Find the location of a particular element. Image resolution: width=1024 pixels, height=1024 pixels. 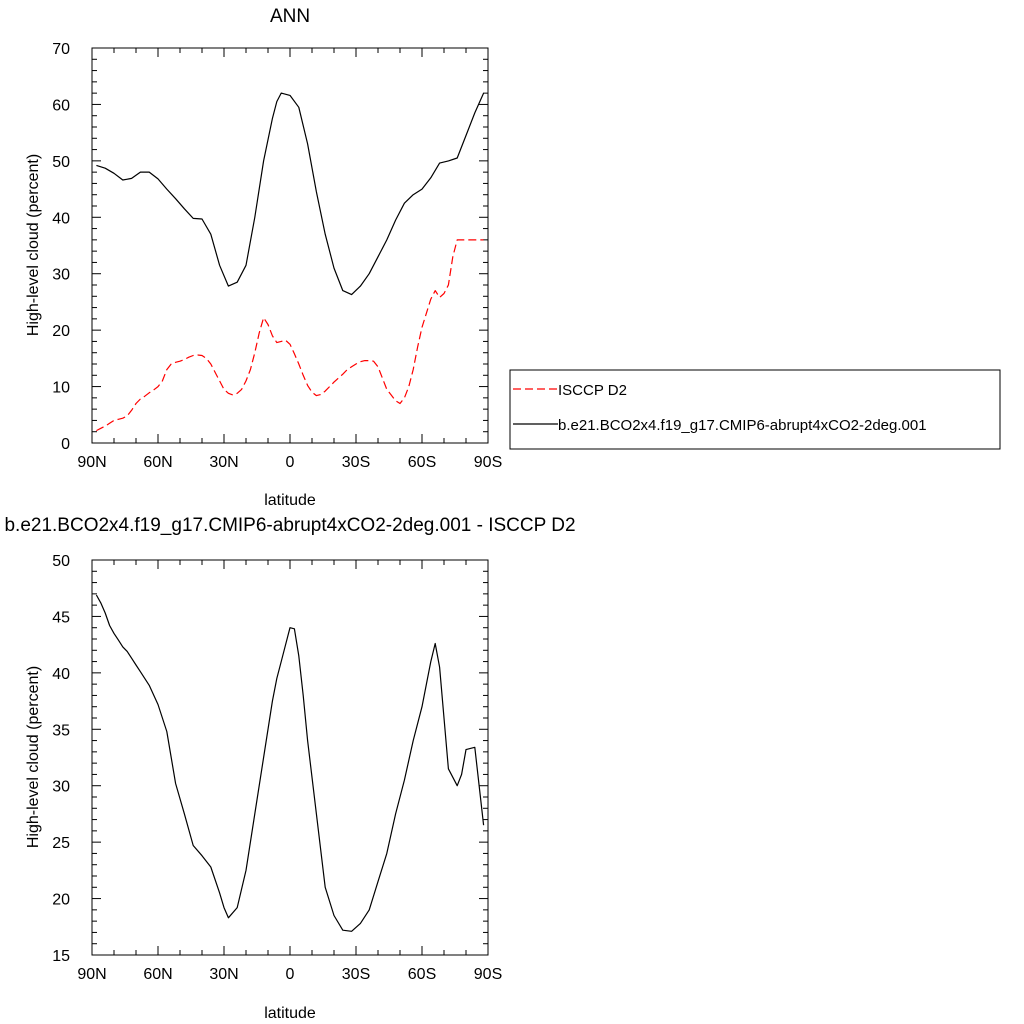

top-chart-xlabel: latitude is located at coordinates (290, 500).